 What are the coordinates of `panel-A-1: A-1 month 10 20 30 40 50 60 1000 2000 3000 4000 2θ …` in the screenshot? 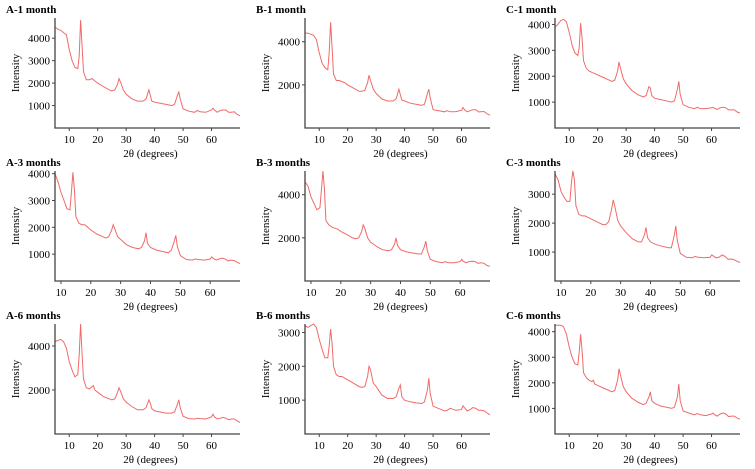 It's located at (123, 82).